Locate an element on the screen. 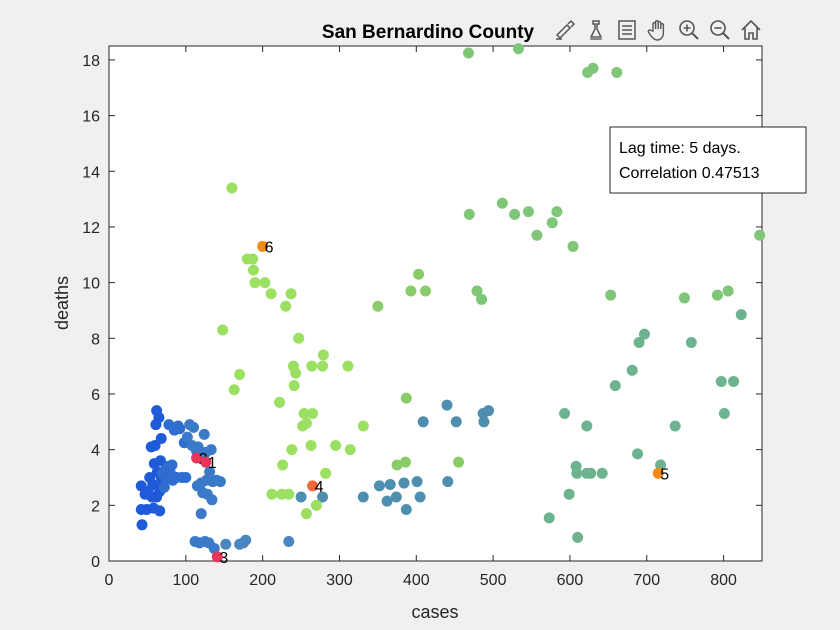 This screenshot has height=630, width=840. point-label: 6 is located at coordinates (269, 247).